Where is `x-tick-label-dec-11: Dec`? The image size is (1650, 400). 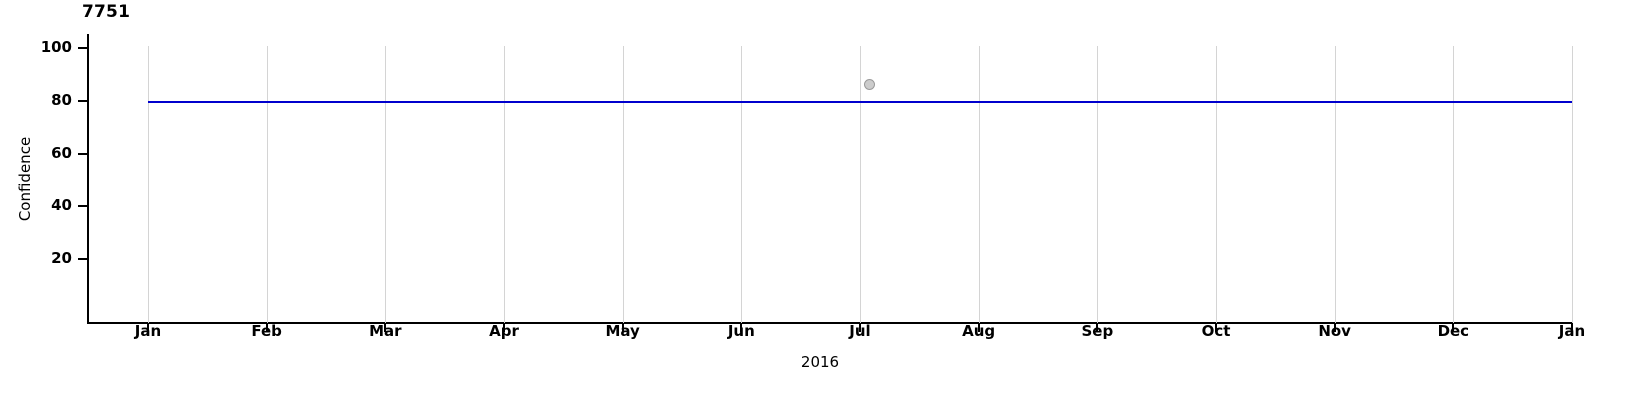
x-tick-label-dec-11: Dec is located at coordinates (1453, 331).